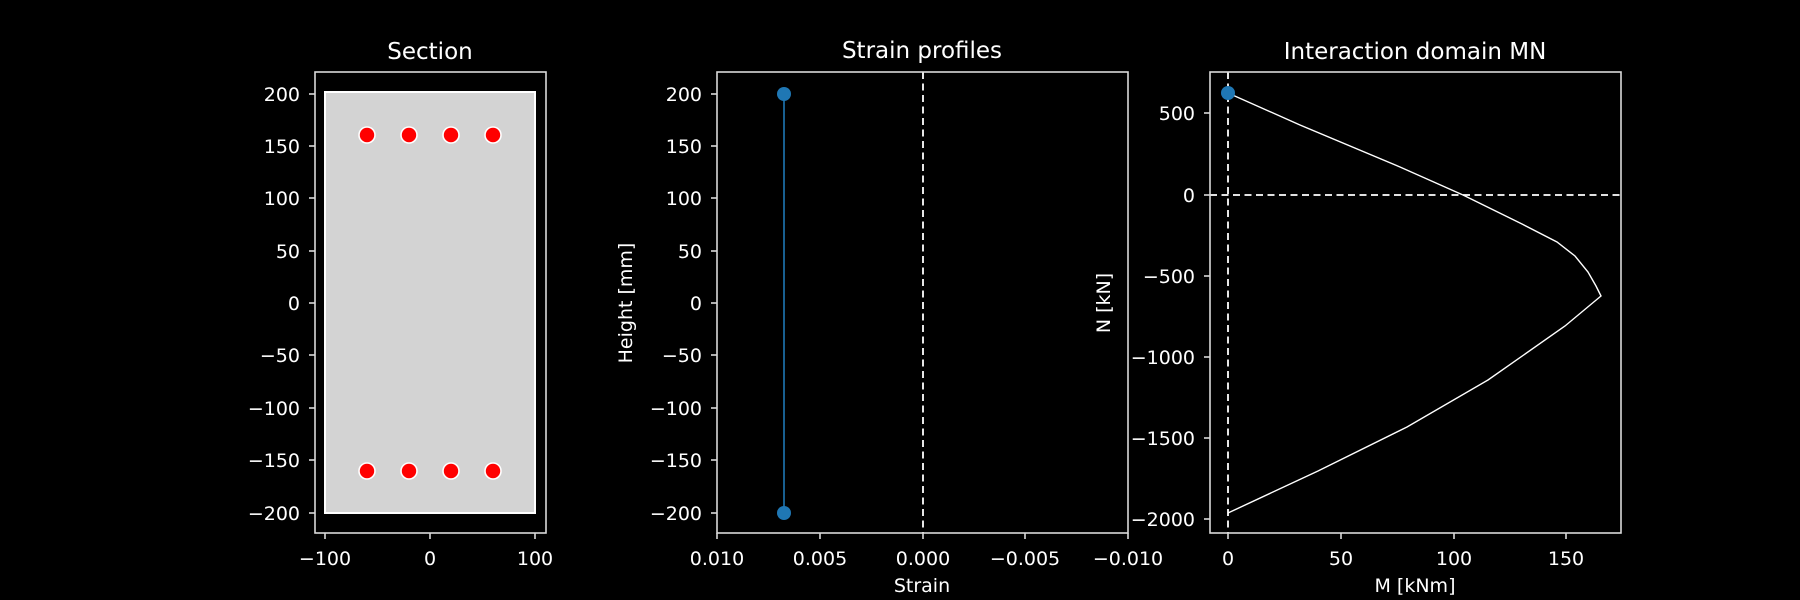 The width and height of the screenshot is (1800, 600). What do you see at coordinates (1163, 358) in the screenshot?
I see `y-tick-label: −1000` at bounding box center [1163, 358].